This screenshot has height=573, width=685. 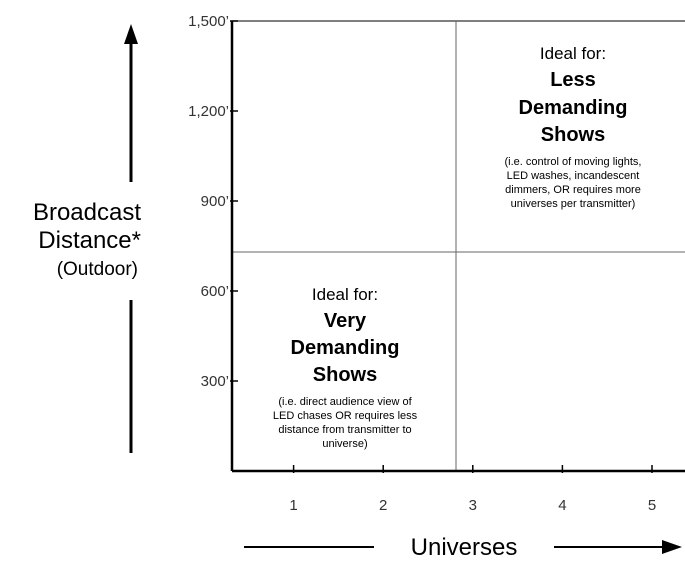 I want to click on x-tick-label: 2, so click(x=383, y=505).